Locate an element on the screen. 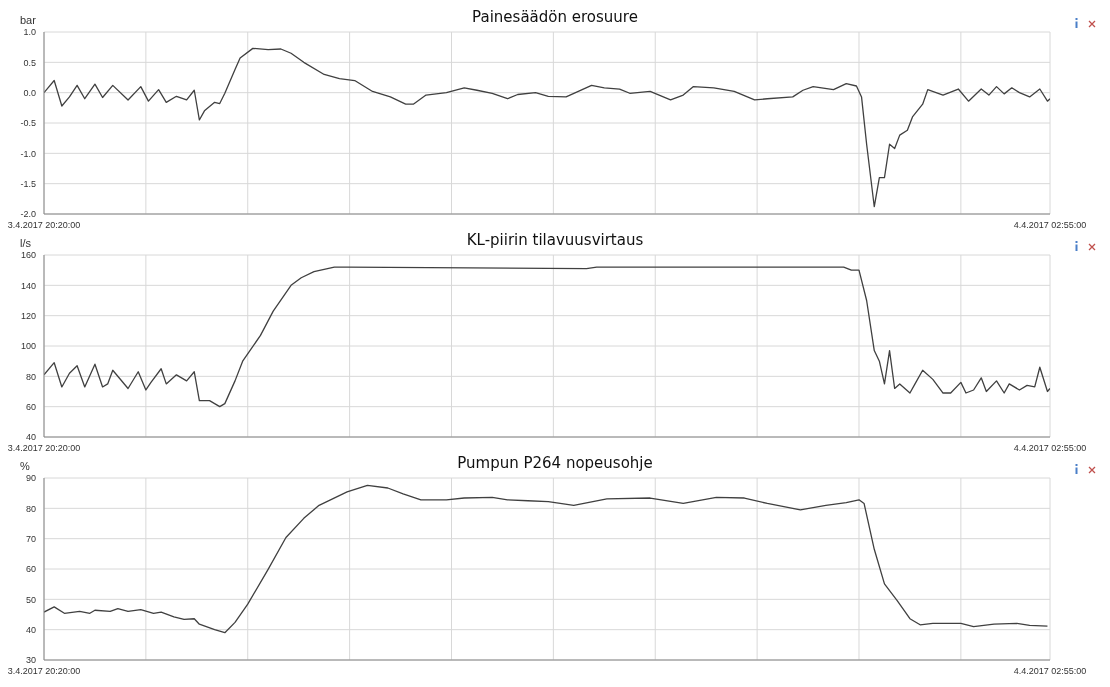 This screenshot has width=1110, height=687. y-tick-label: 0.0 is located at coordinates (29, 92).